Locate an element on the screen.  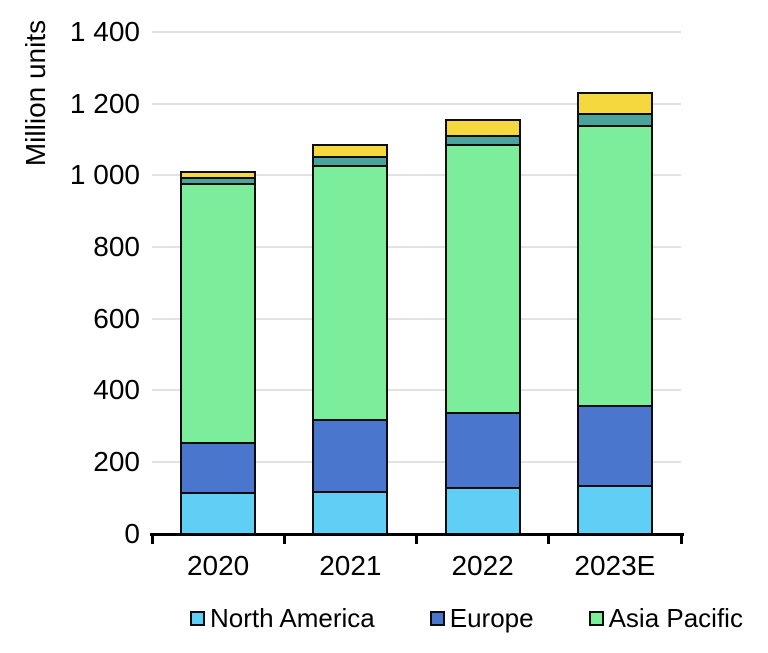
legend-label: Europe is located at coordinates (491, 618).